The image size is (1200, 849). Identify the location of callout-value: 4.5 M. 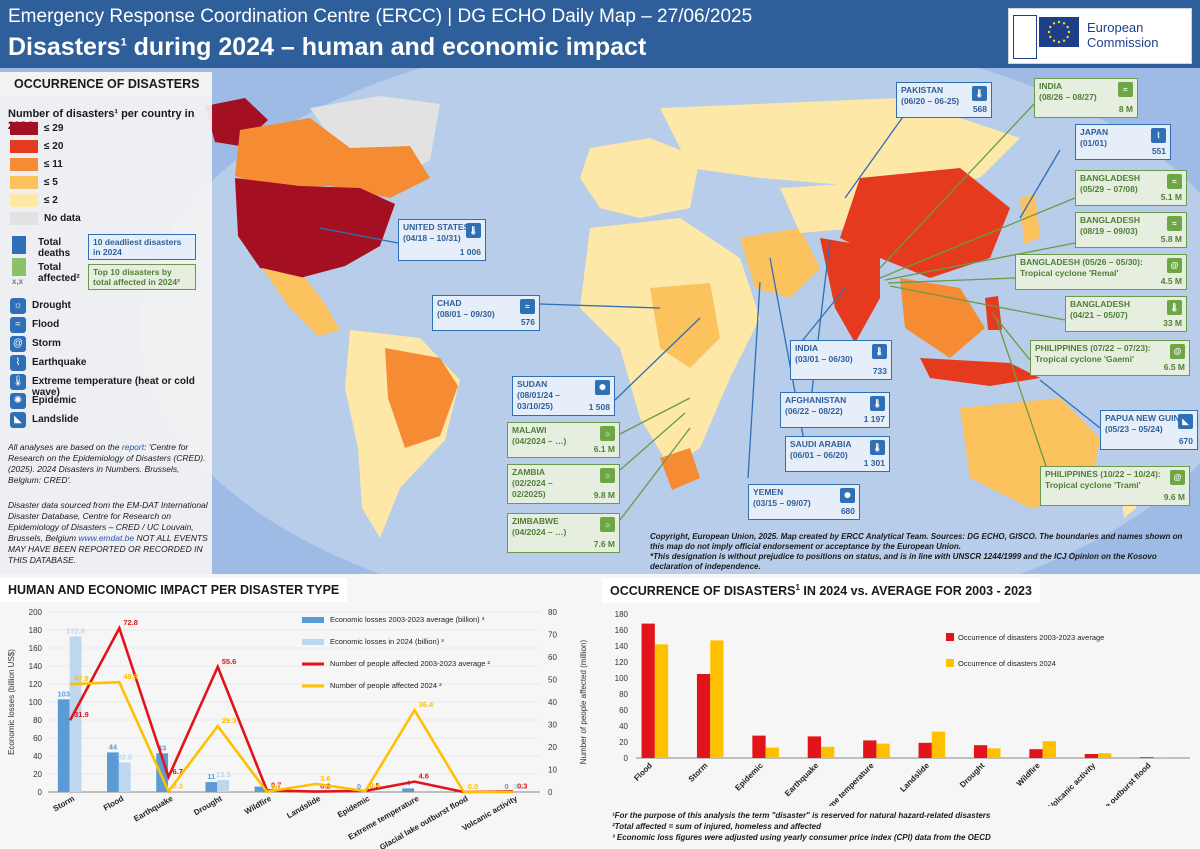
(1171, 281).